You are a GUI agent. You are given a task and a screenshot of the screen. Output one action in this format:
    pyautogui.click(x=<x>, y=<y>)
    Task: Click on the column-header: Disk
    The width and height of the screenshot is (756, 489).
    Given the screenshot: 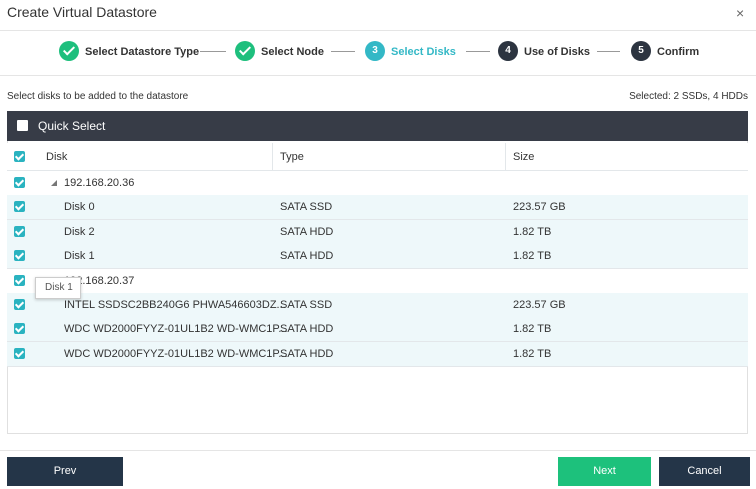 What is the action you would take?
    pyautogui.click(x=57, y=157)
    